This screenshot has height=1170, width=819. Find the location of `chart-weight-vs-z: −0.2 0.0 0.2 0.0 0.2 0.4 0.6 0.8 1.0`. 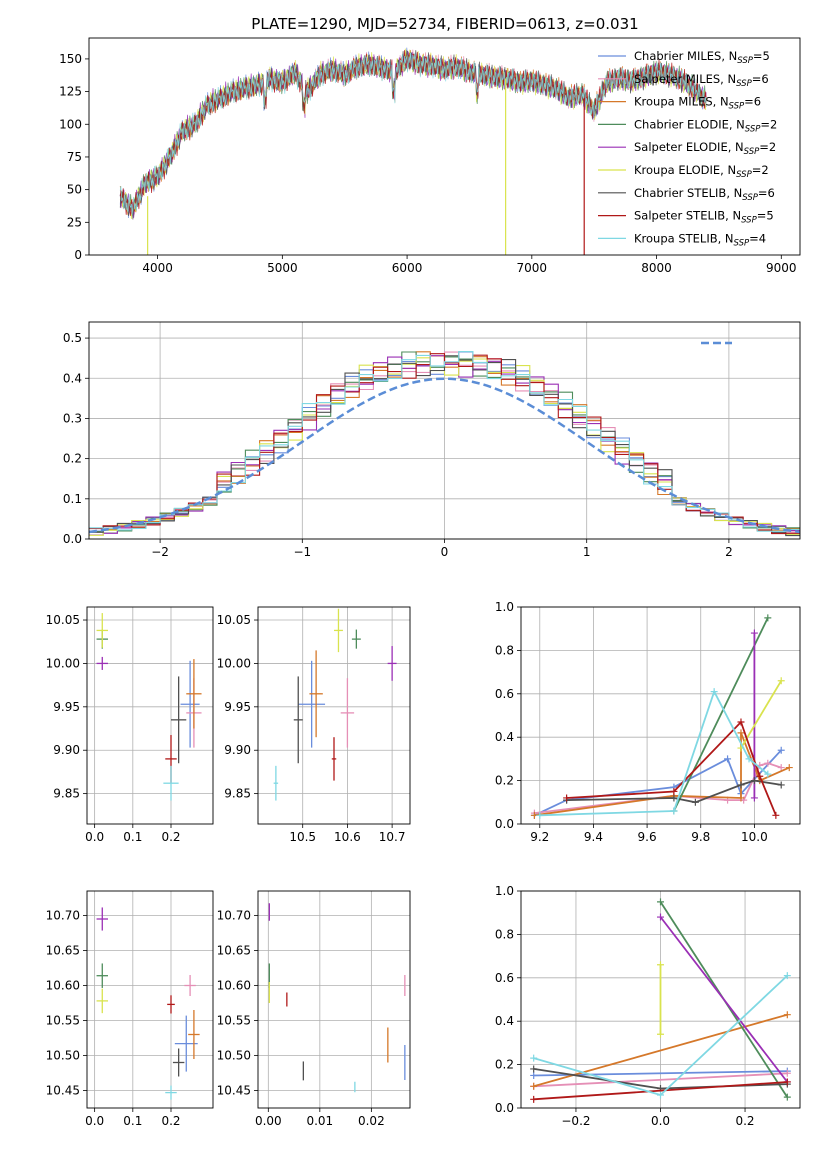

chart-weight-vs-z: −0.2 0.0 0.2 0.0 0.2 0.4 0.6 0.8 1.0 is located at coordinates (648, 1006).